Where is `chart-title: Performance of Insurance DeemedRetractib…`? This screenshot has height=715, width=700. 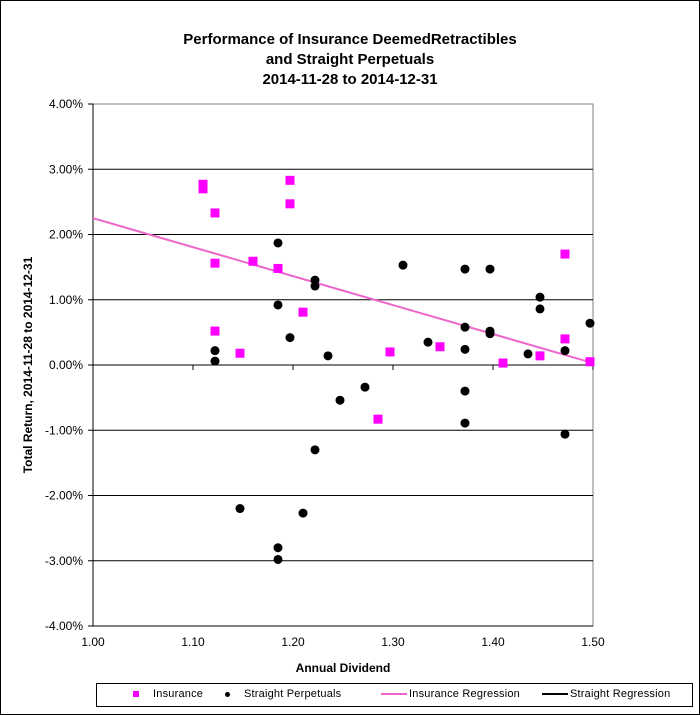
chart-title: Performance of Insurance DeemedRetractib… is located at coordinates (350, 60).